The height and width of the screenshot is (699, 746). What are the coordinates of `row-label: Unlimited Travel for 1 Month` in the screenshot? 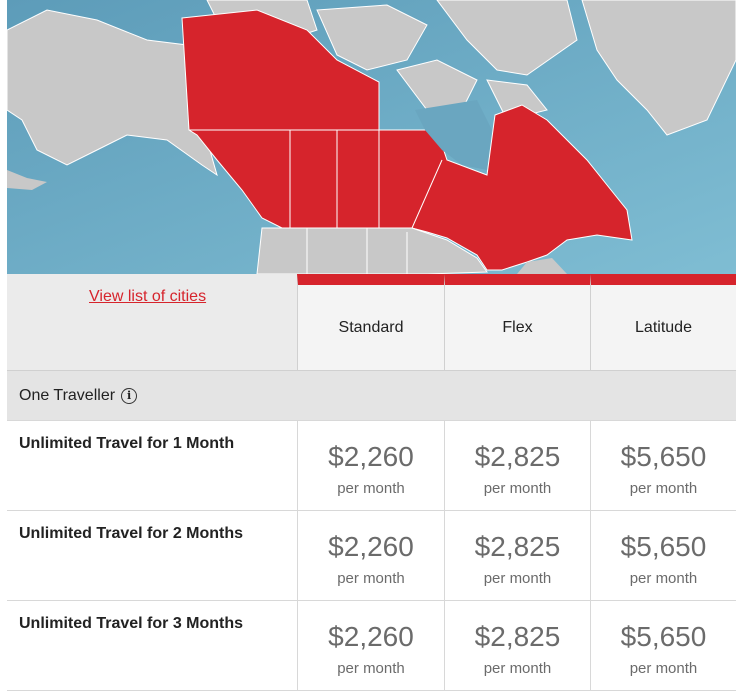 It's located at (127, 443).